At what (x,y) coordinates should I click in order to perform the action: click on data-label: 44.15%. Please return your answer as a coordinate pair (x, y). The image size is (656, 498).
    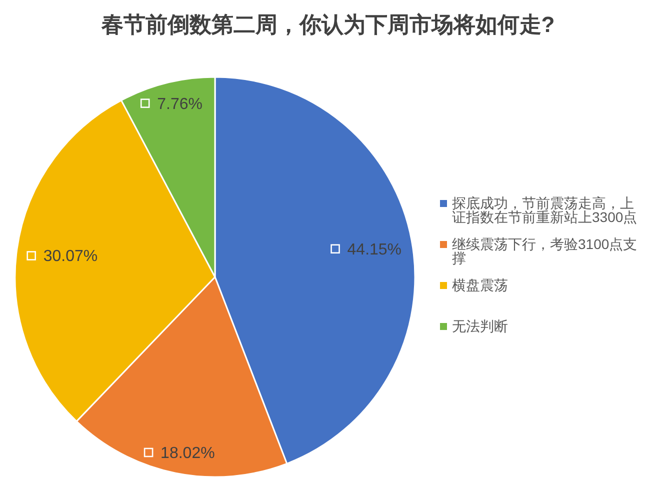
    Looking at the image, I should click on (374, 249).